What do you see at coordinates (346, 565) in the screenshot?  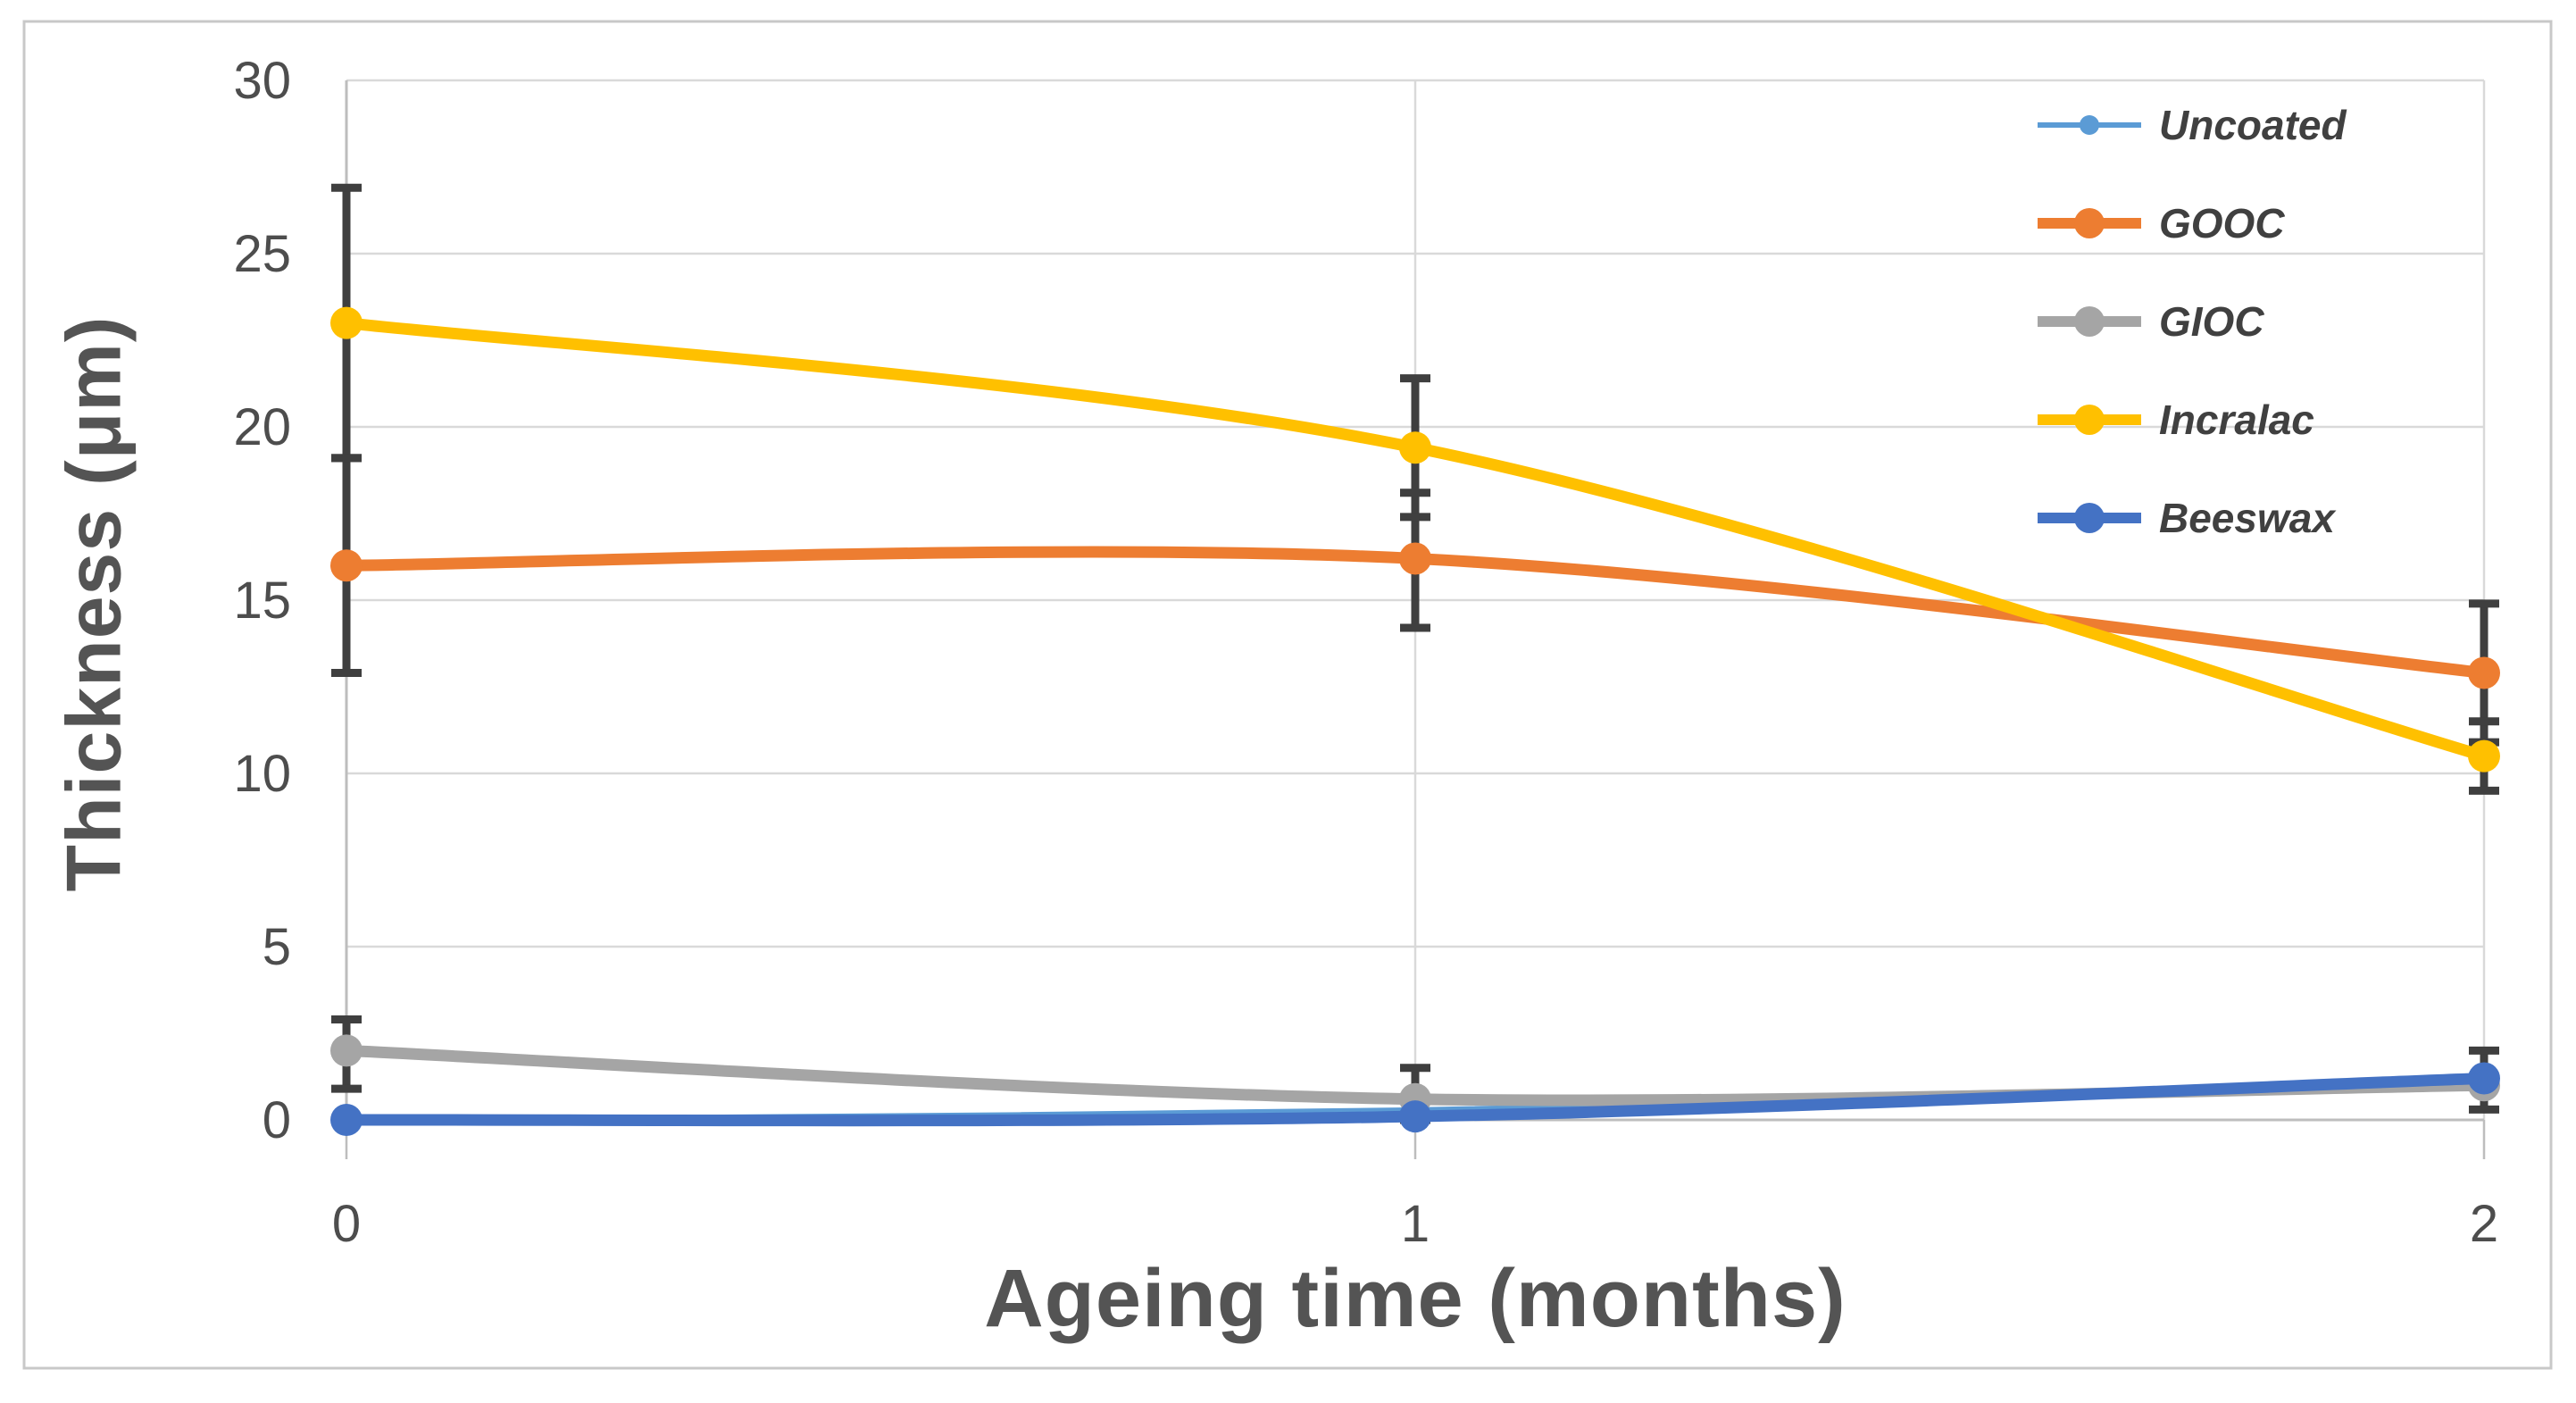 I see `marker-gooc-x0` at bounding box center [346, 565].